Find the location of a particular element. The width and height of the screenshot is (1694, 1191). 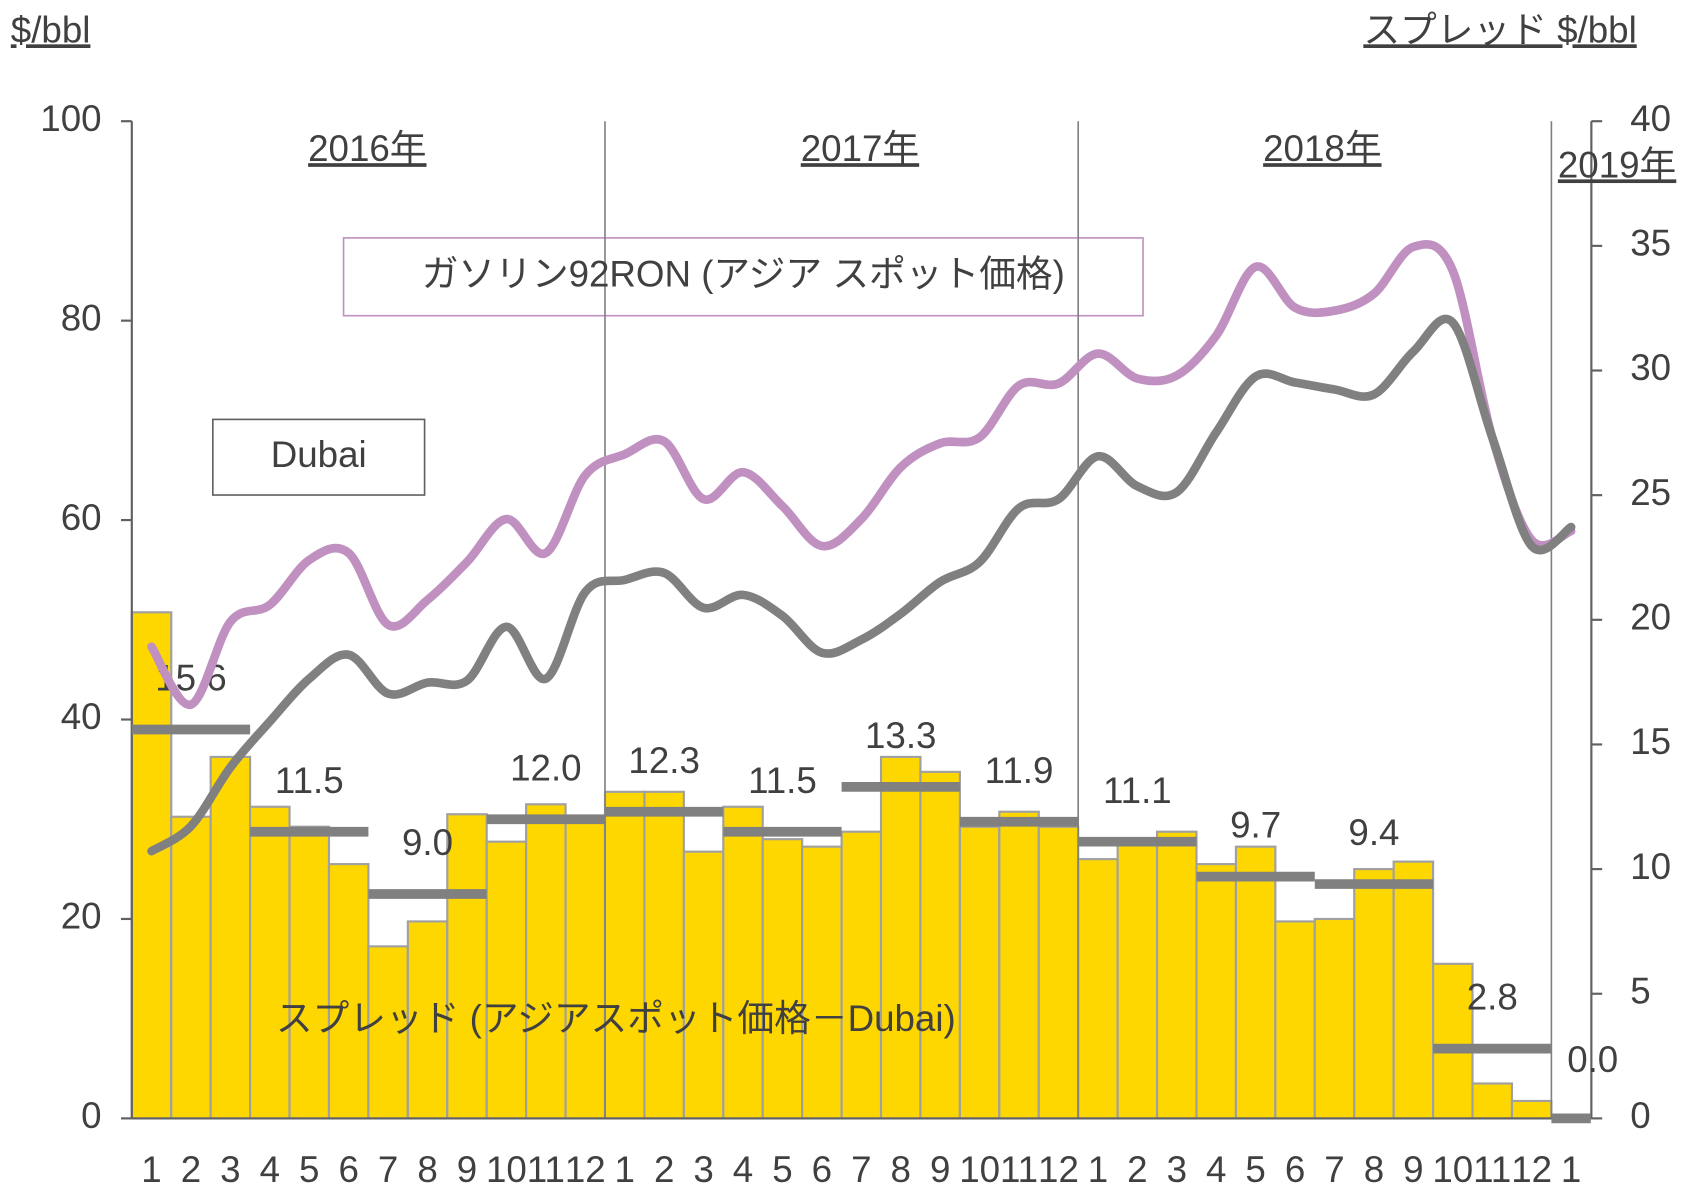

right-unit: スプレッド $/bbl is located at coordinates (1499, 29).